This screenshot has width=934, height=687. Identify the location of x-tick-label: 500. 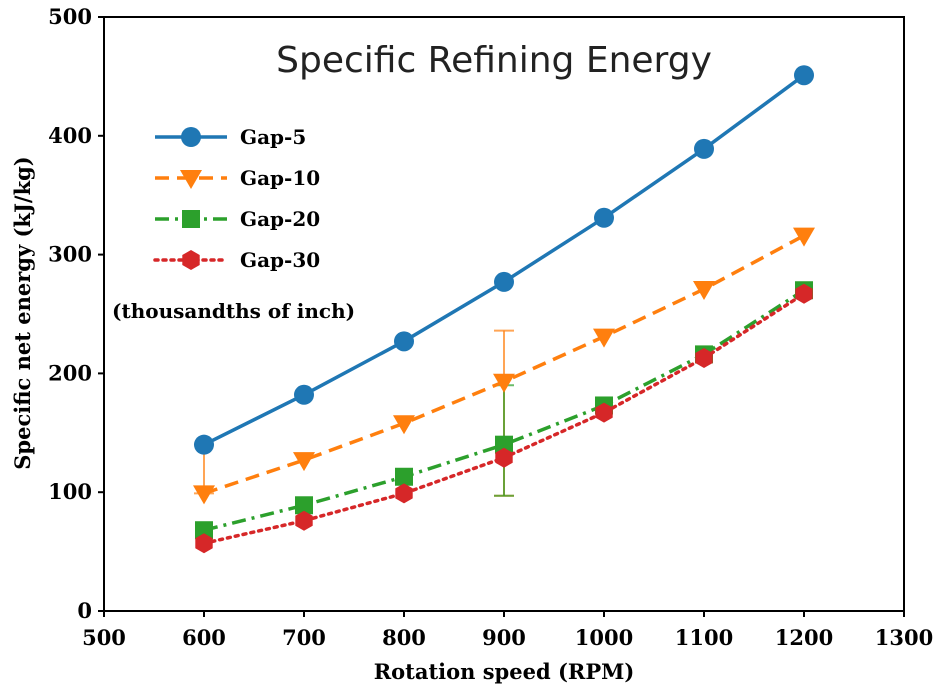
(104, 637).